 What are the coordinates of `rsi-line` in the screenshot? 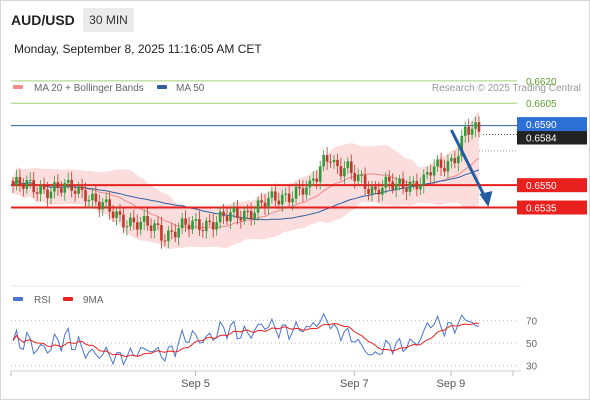 It's located at (246, 339).